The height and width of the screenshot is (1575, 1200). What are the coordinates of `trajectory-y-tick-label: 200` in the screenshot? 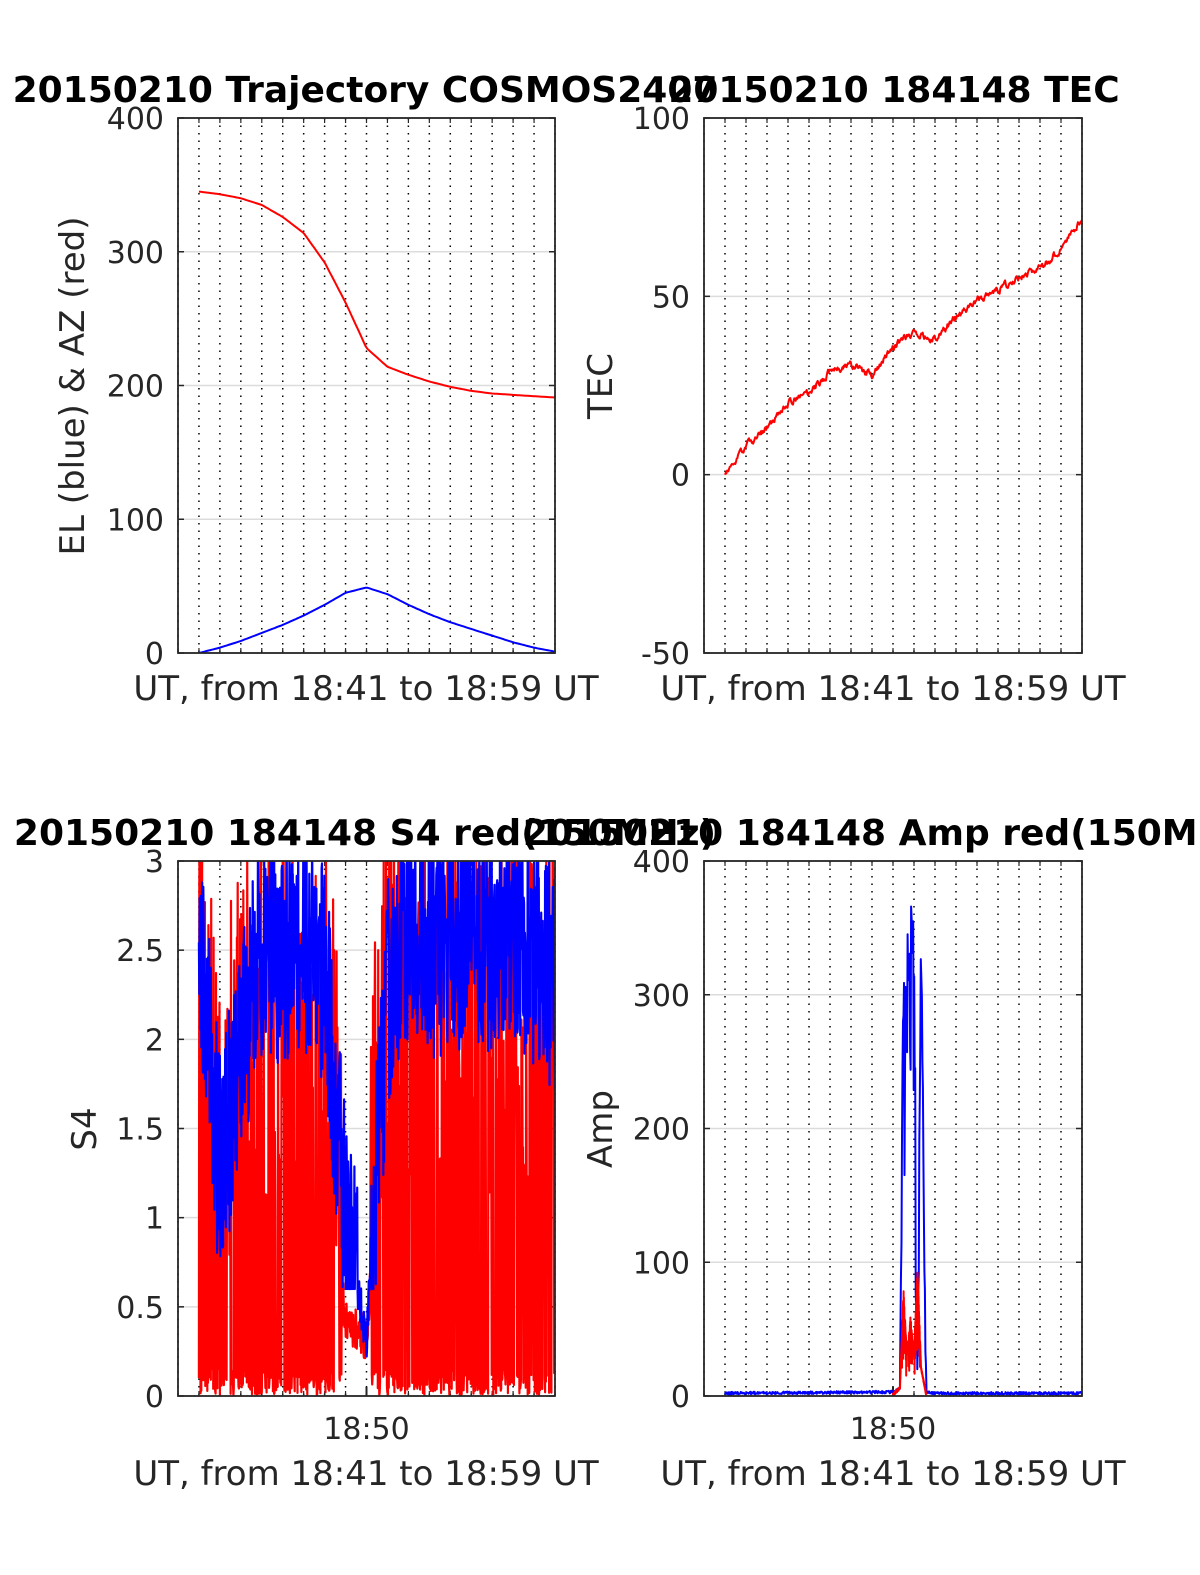 It's located at (135, 387).